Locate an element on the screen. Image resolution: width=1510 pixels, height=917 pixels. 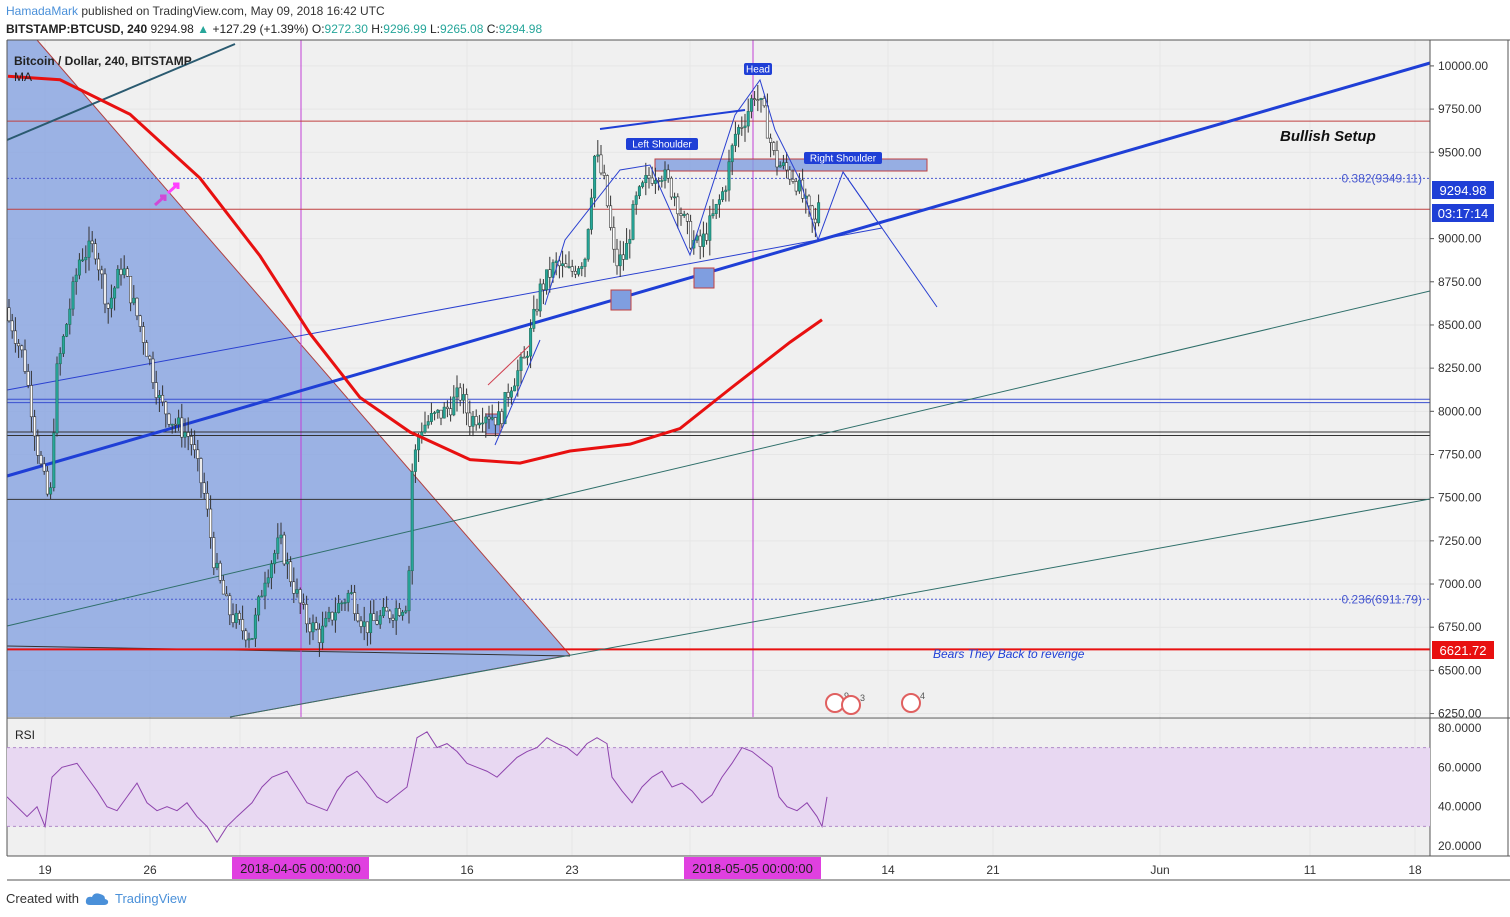
triangle-base is located at coordinates (288, 651).